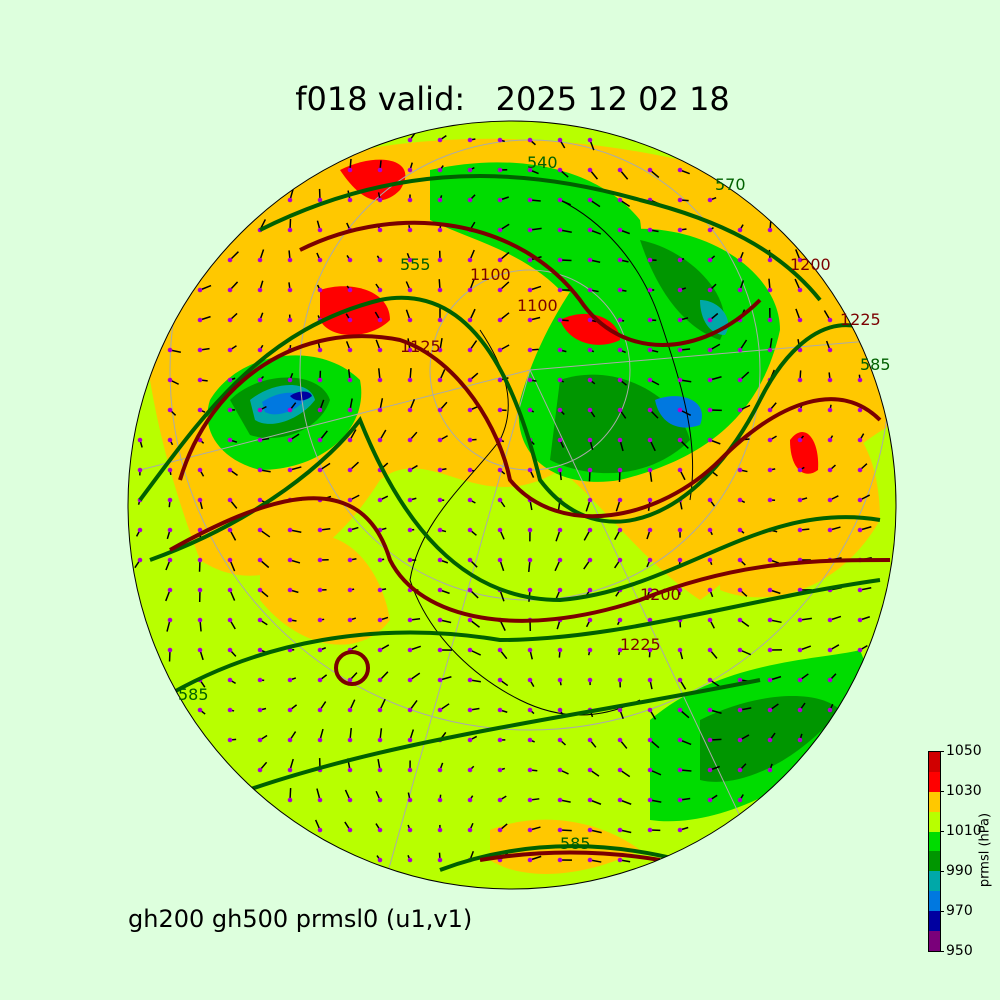 The width and height of the screenshot is (1000, 1000). I want to click on gh500-label: 555, so click(415, 264).